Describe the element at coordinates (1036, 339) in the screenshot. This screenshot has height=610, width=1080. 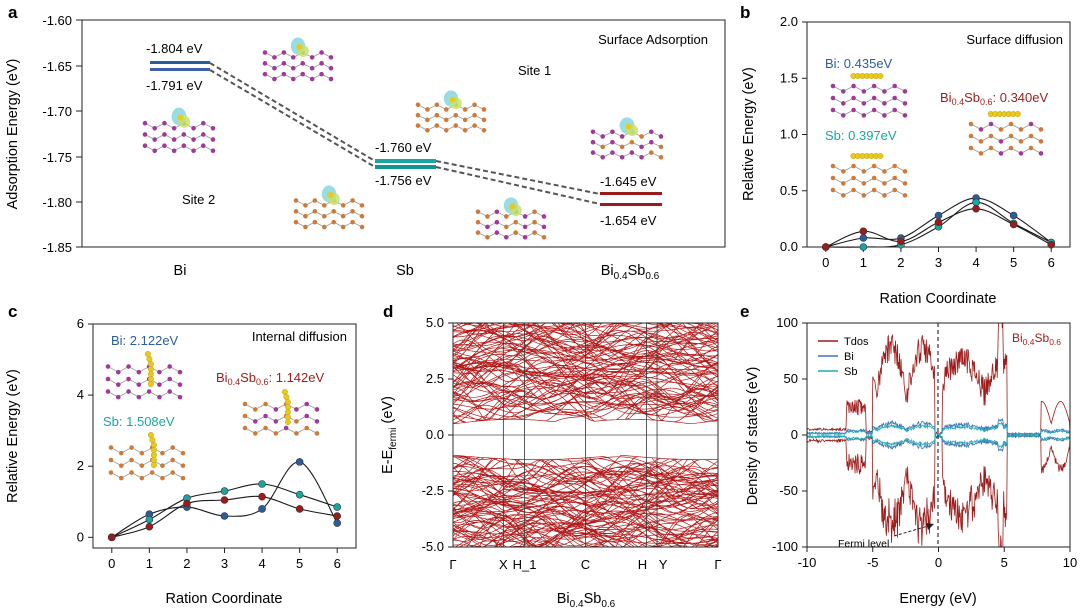
I see `panel-e-material: Bi0.4Sb0.6` at that location.